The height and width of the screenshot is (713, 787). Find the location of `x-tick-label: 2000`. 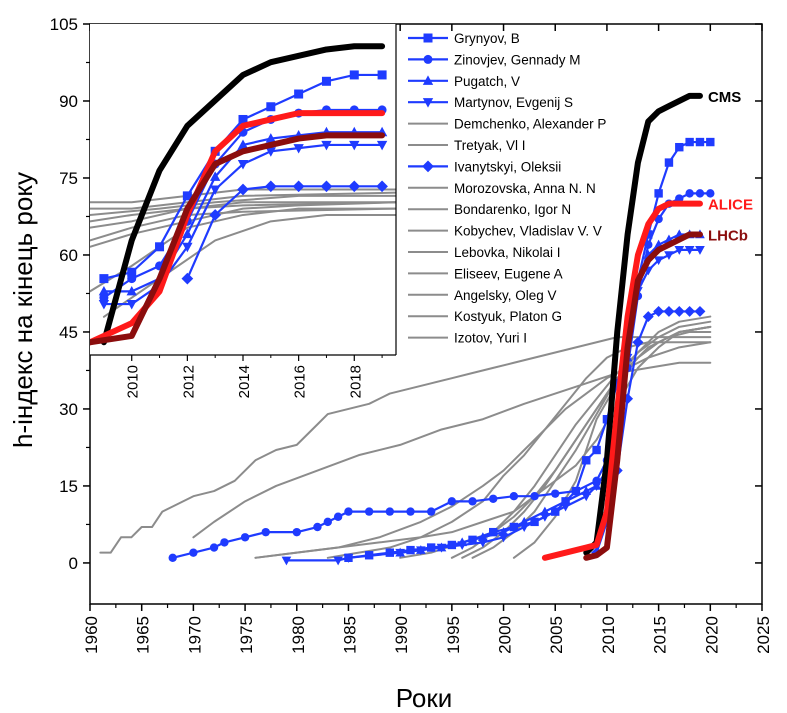

x-tick-label: 2000 is located at coordinates (505, 635).